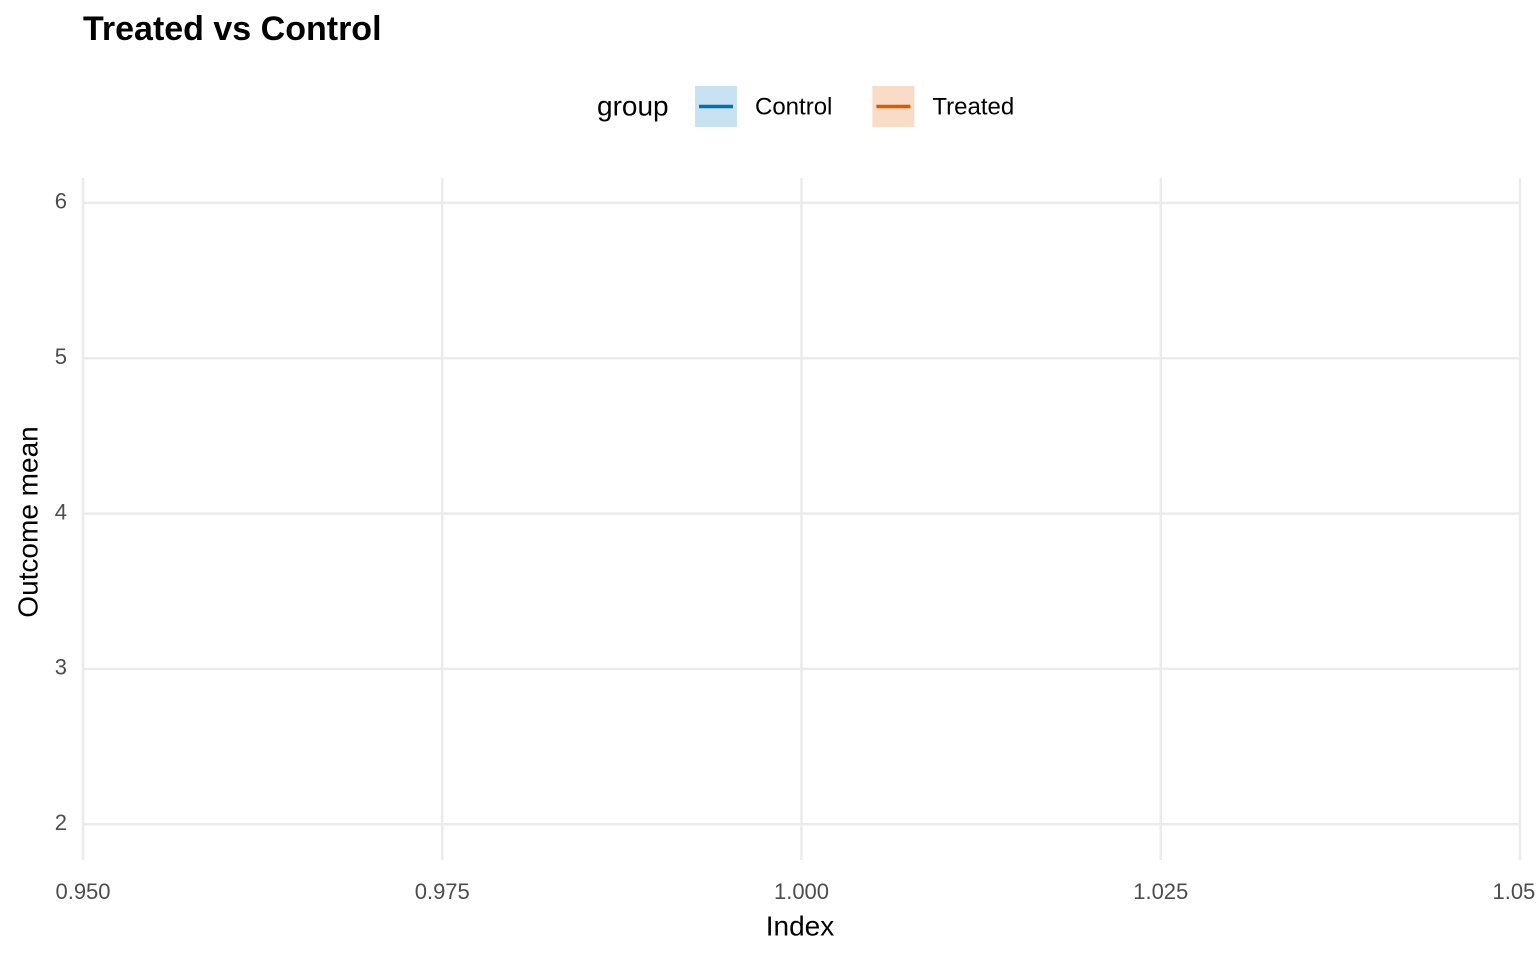  Describe the element at coordinates (27, 521) in the screenshot. I see `y-axis-label: Outcome mean` at that location.